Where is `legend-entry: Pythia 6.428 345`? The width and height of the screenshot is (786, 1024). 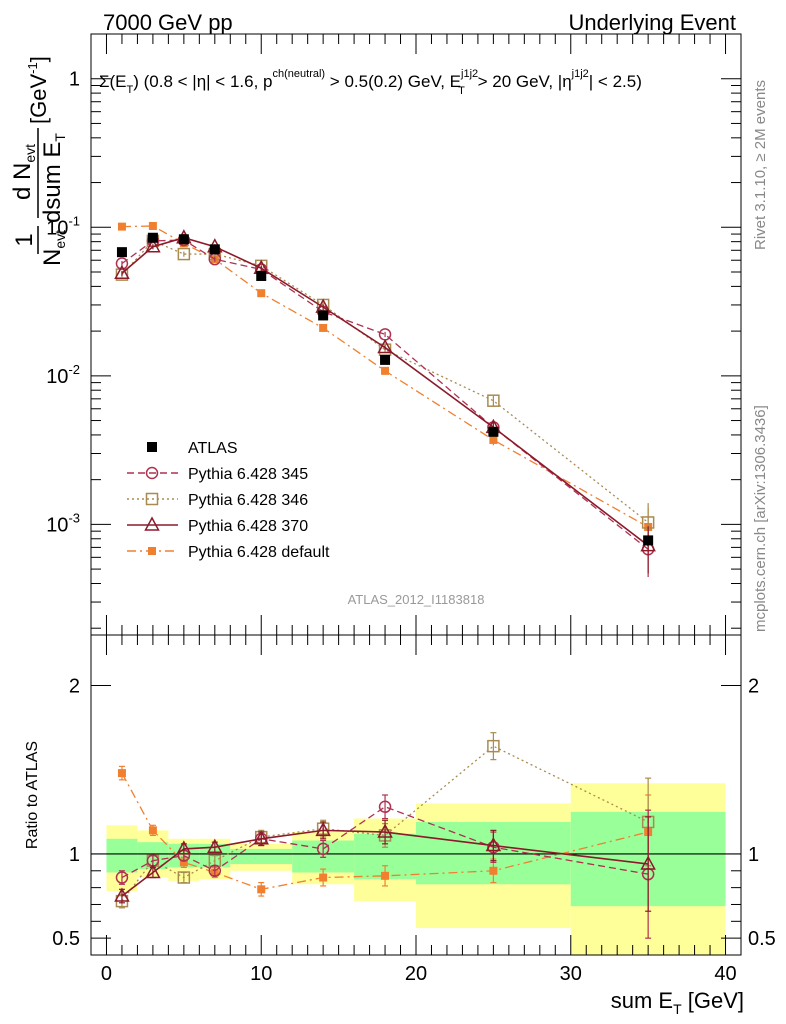
legend-entry: Pythia 6.428 345 is located at coordinates (217, 474).